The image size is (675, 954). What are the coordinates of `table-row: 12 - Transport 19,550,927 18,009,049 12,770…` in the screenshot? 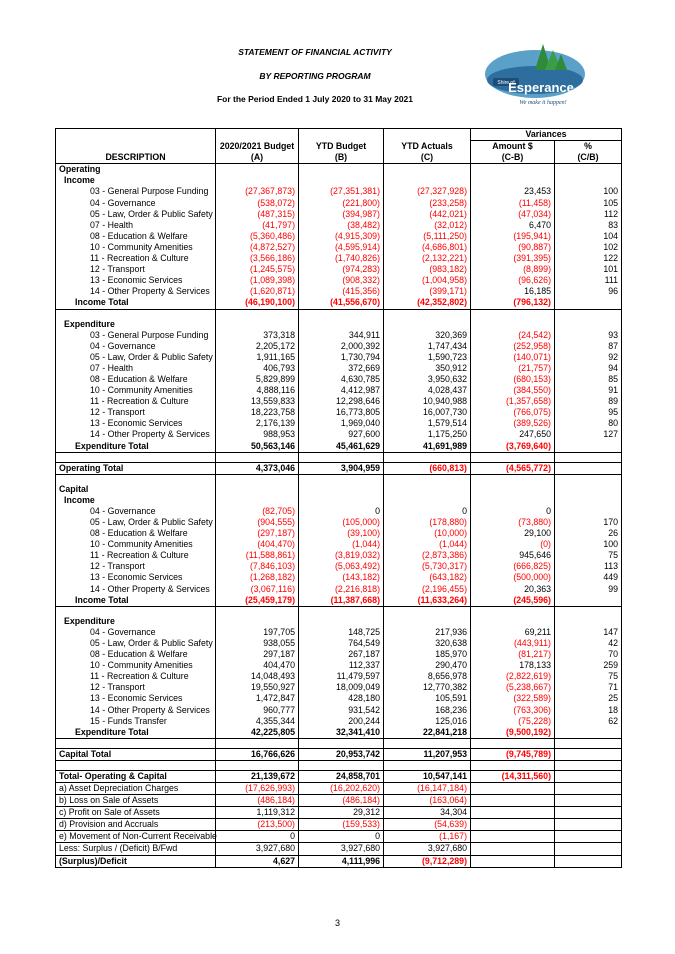 It's located at (338, 688).